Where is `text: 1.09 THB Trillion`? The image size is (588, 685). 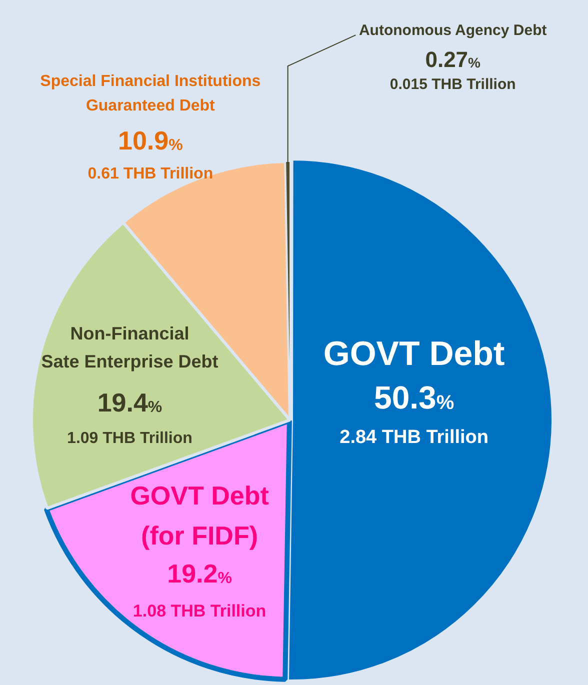
text: 1.09 THB Trillion is located at coordinates (129, 438).